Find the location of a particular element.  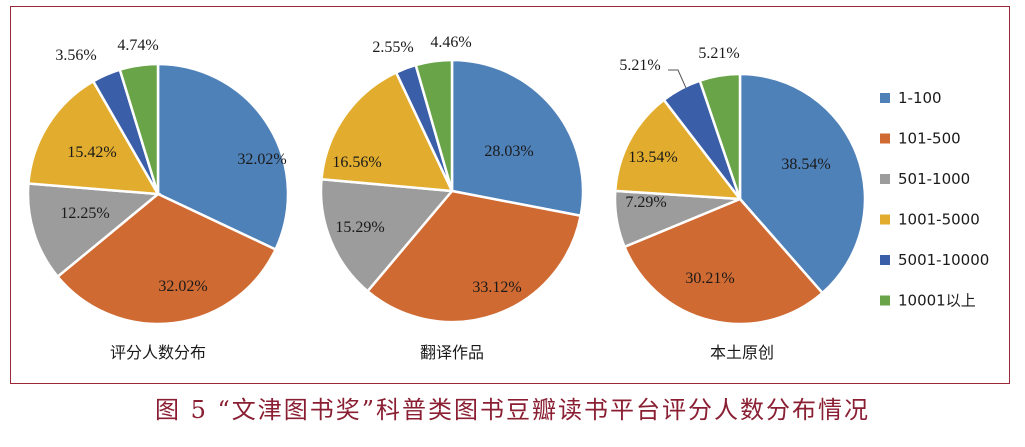

pie-title: 翻译作品 is located at coordinates (452, 352).